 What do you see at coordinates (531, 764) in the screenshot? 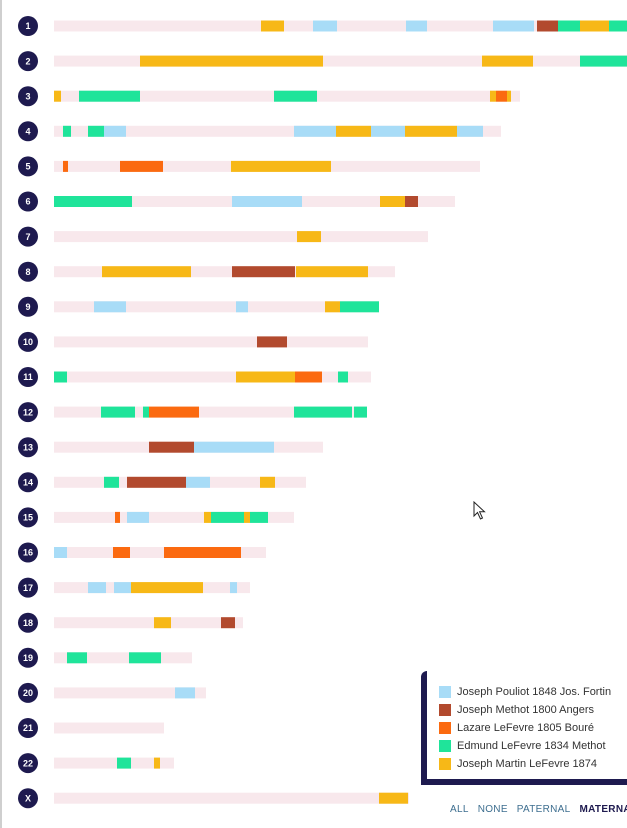
I see `legend-item-4: Joseph Martin LeFevre 1874` at bounding box center [531, 764].